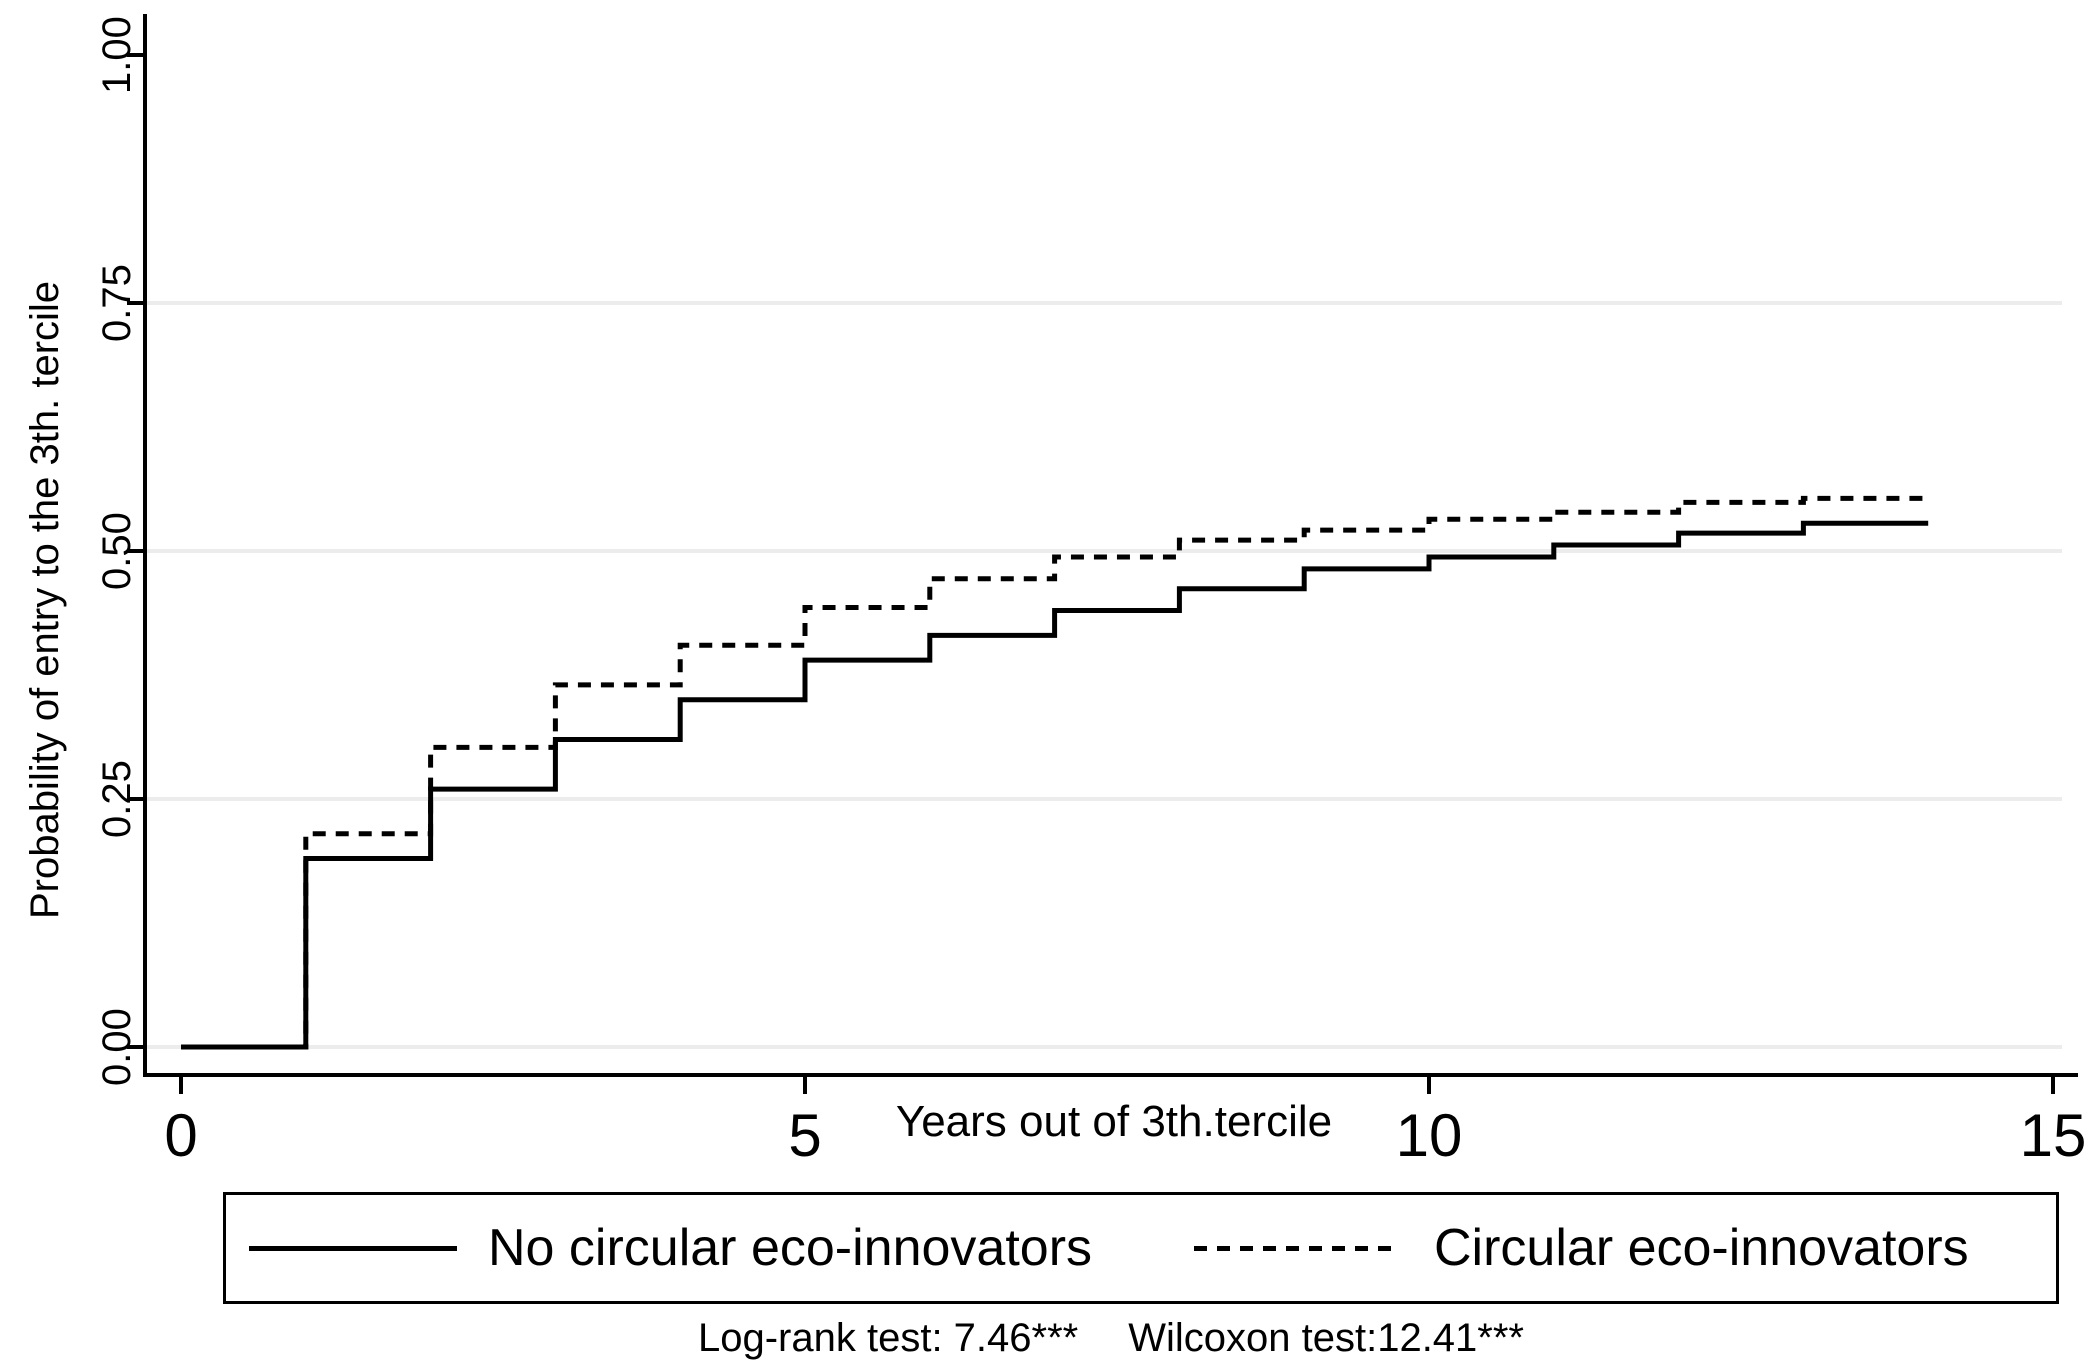 The height and width of the screenshot is (1364, 2090). Describe the element at coordinates (45, 600) in the screenshot. I see `y-axis-title: Probability of entry to the 3th. tercile` at that location.